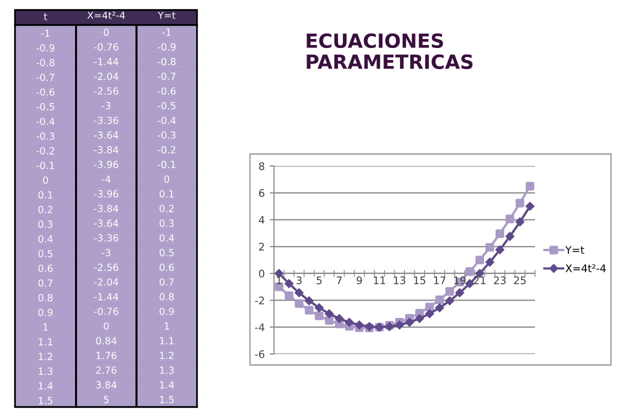 The height and width of the screenshot is (419, 640). Describe the element at coordinates (45, 92) in the screenshot. I see `y-tick-label: -0.6` at that location.